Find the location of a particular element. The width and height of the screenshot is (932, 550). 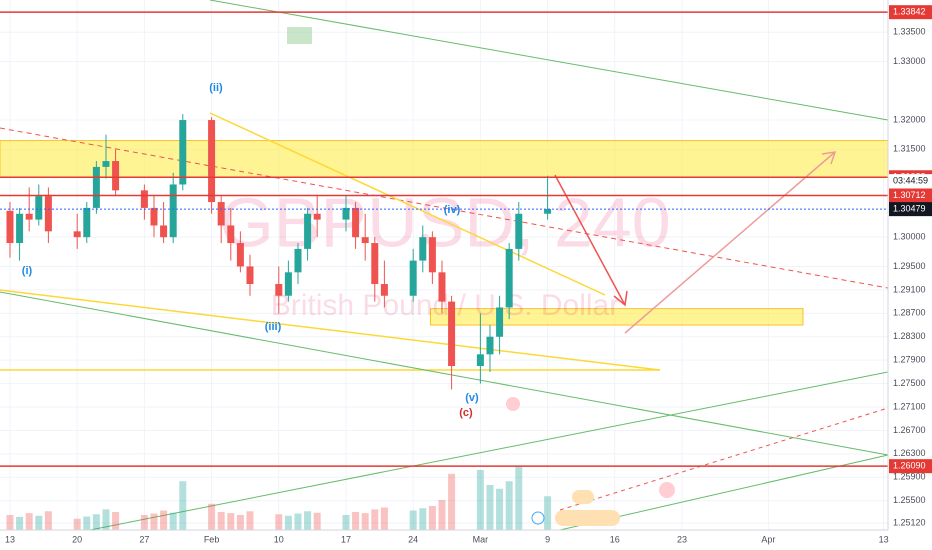

y-tick-label: 1.31500 is located at coordinates (909, 149).